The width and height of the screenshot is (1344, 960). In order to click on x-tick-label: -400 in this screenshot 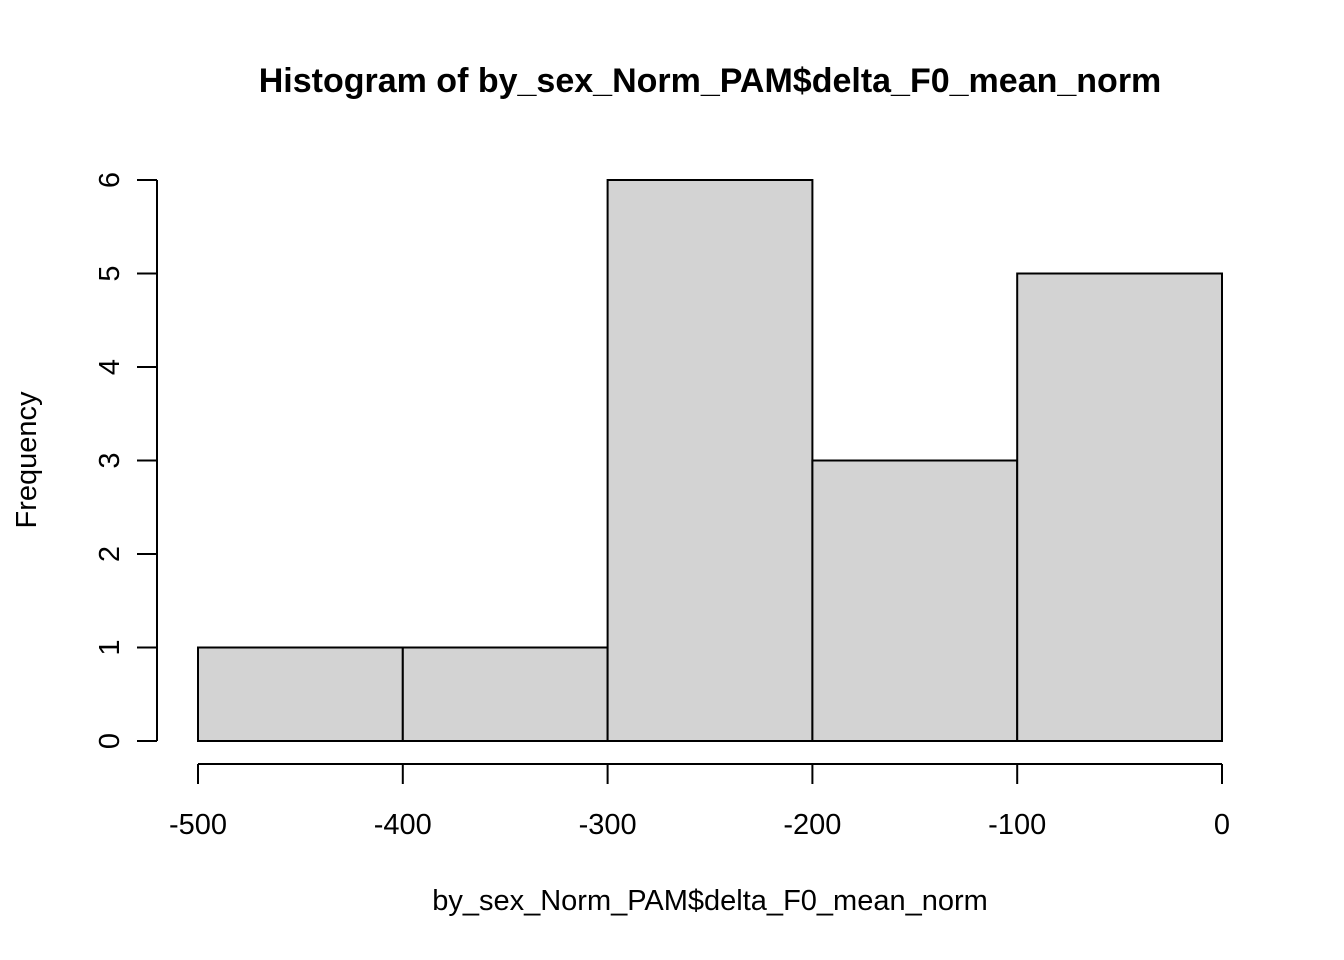, I will do `click(403, 825)`.